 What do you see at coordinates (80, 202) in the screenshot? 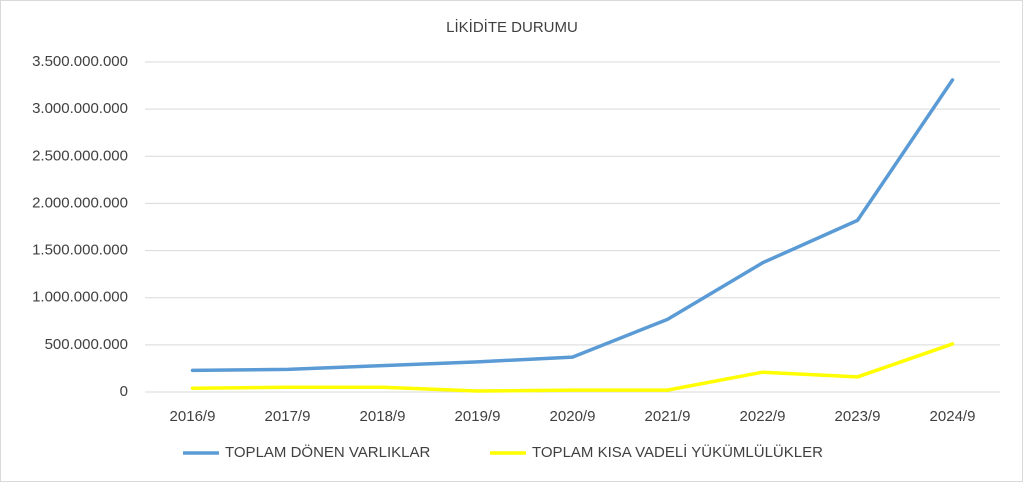
I see `y-tick-label: 2.000.000.000` at bounding box center [80, 202].